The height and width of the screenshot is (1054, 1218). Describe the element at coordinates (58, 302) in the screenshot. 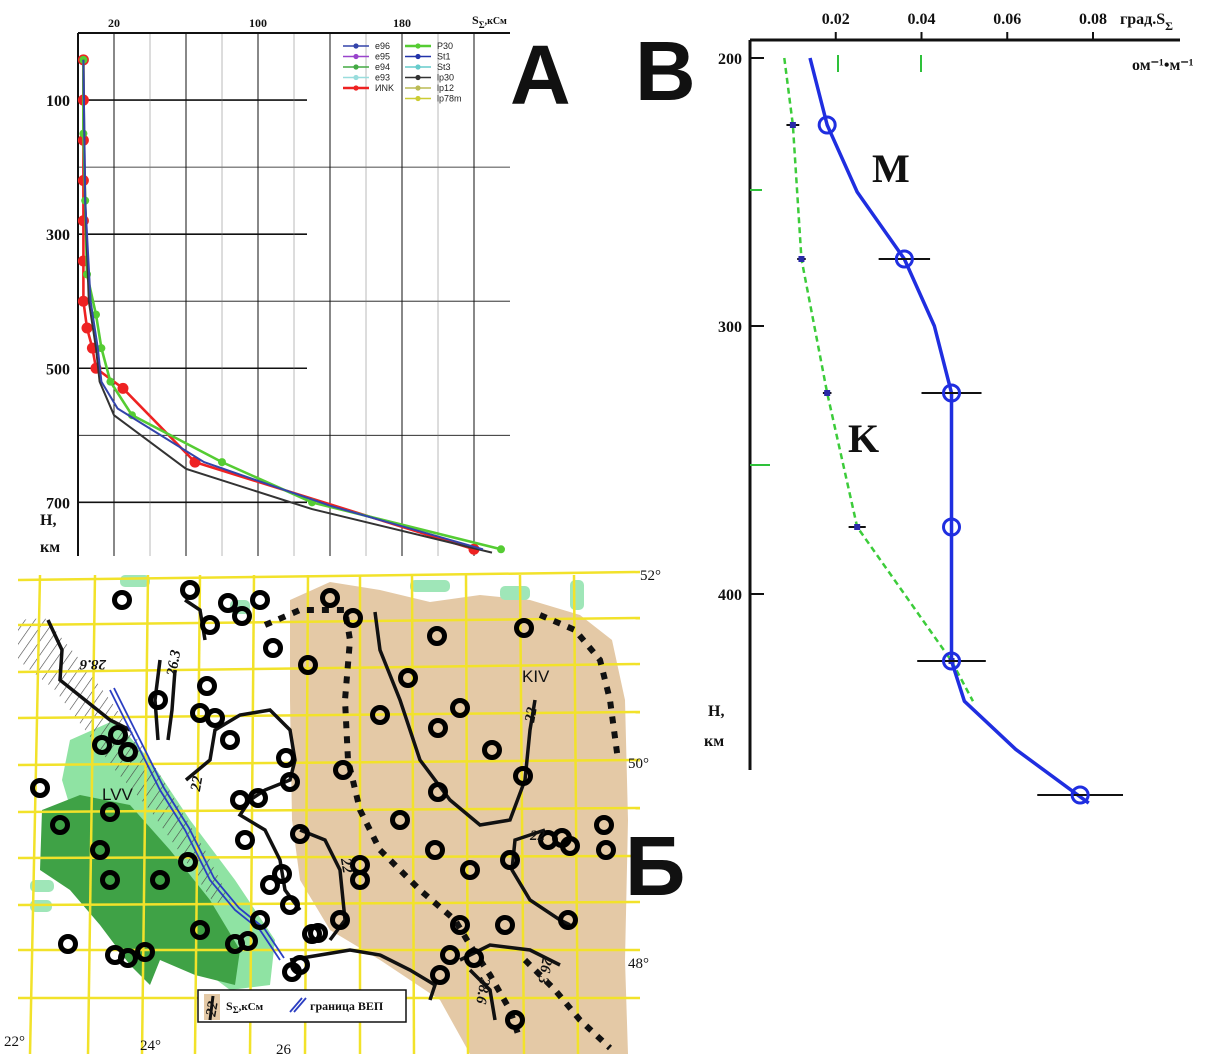

I see `panel-a-y-tick-labels: 100 300 500 700` at that location.